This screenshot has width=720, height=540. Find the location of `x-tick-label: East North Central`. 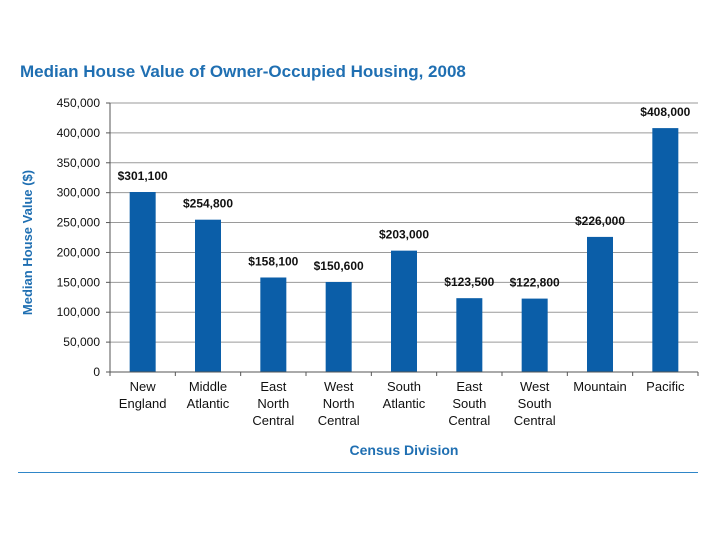

x-tick-label: East North Central is located at coordinates (273, 403).